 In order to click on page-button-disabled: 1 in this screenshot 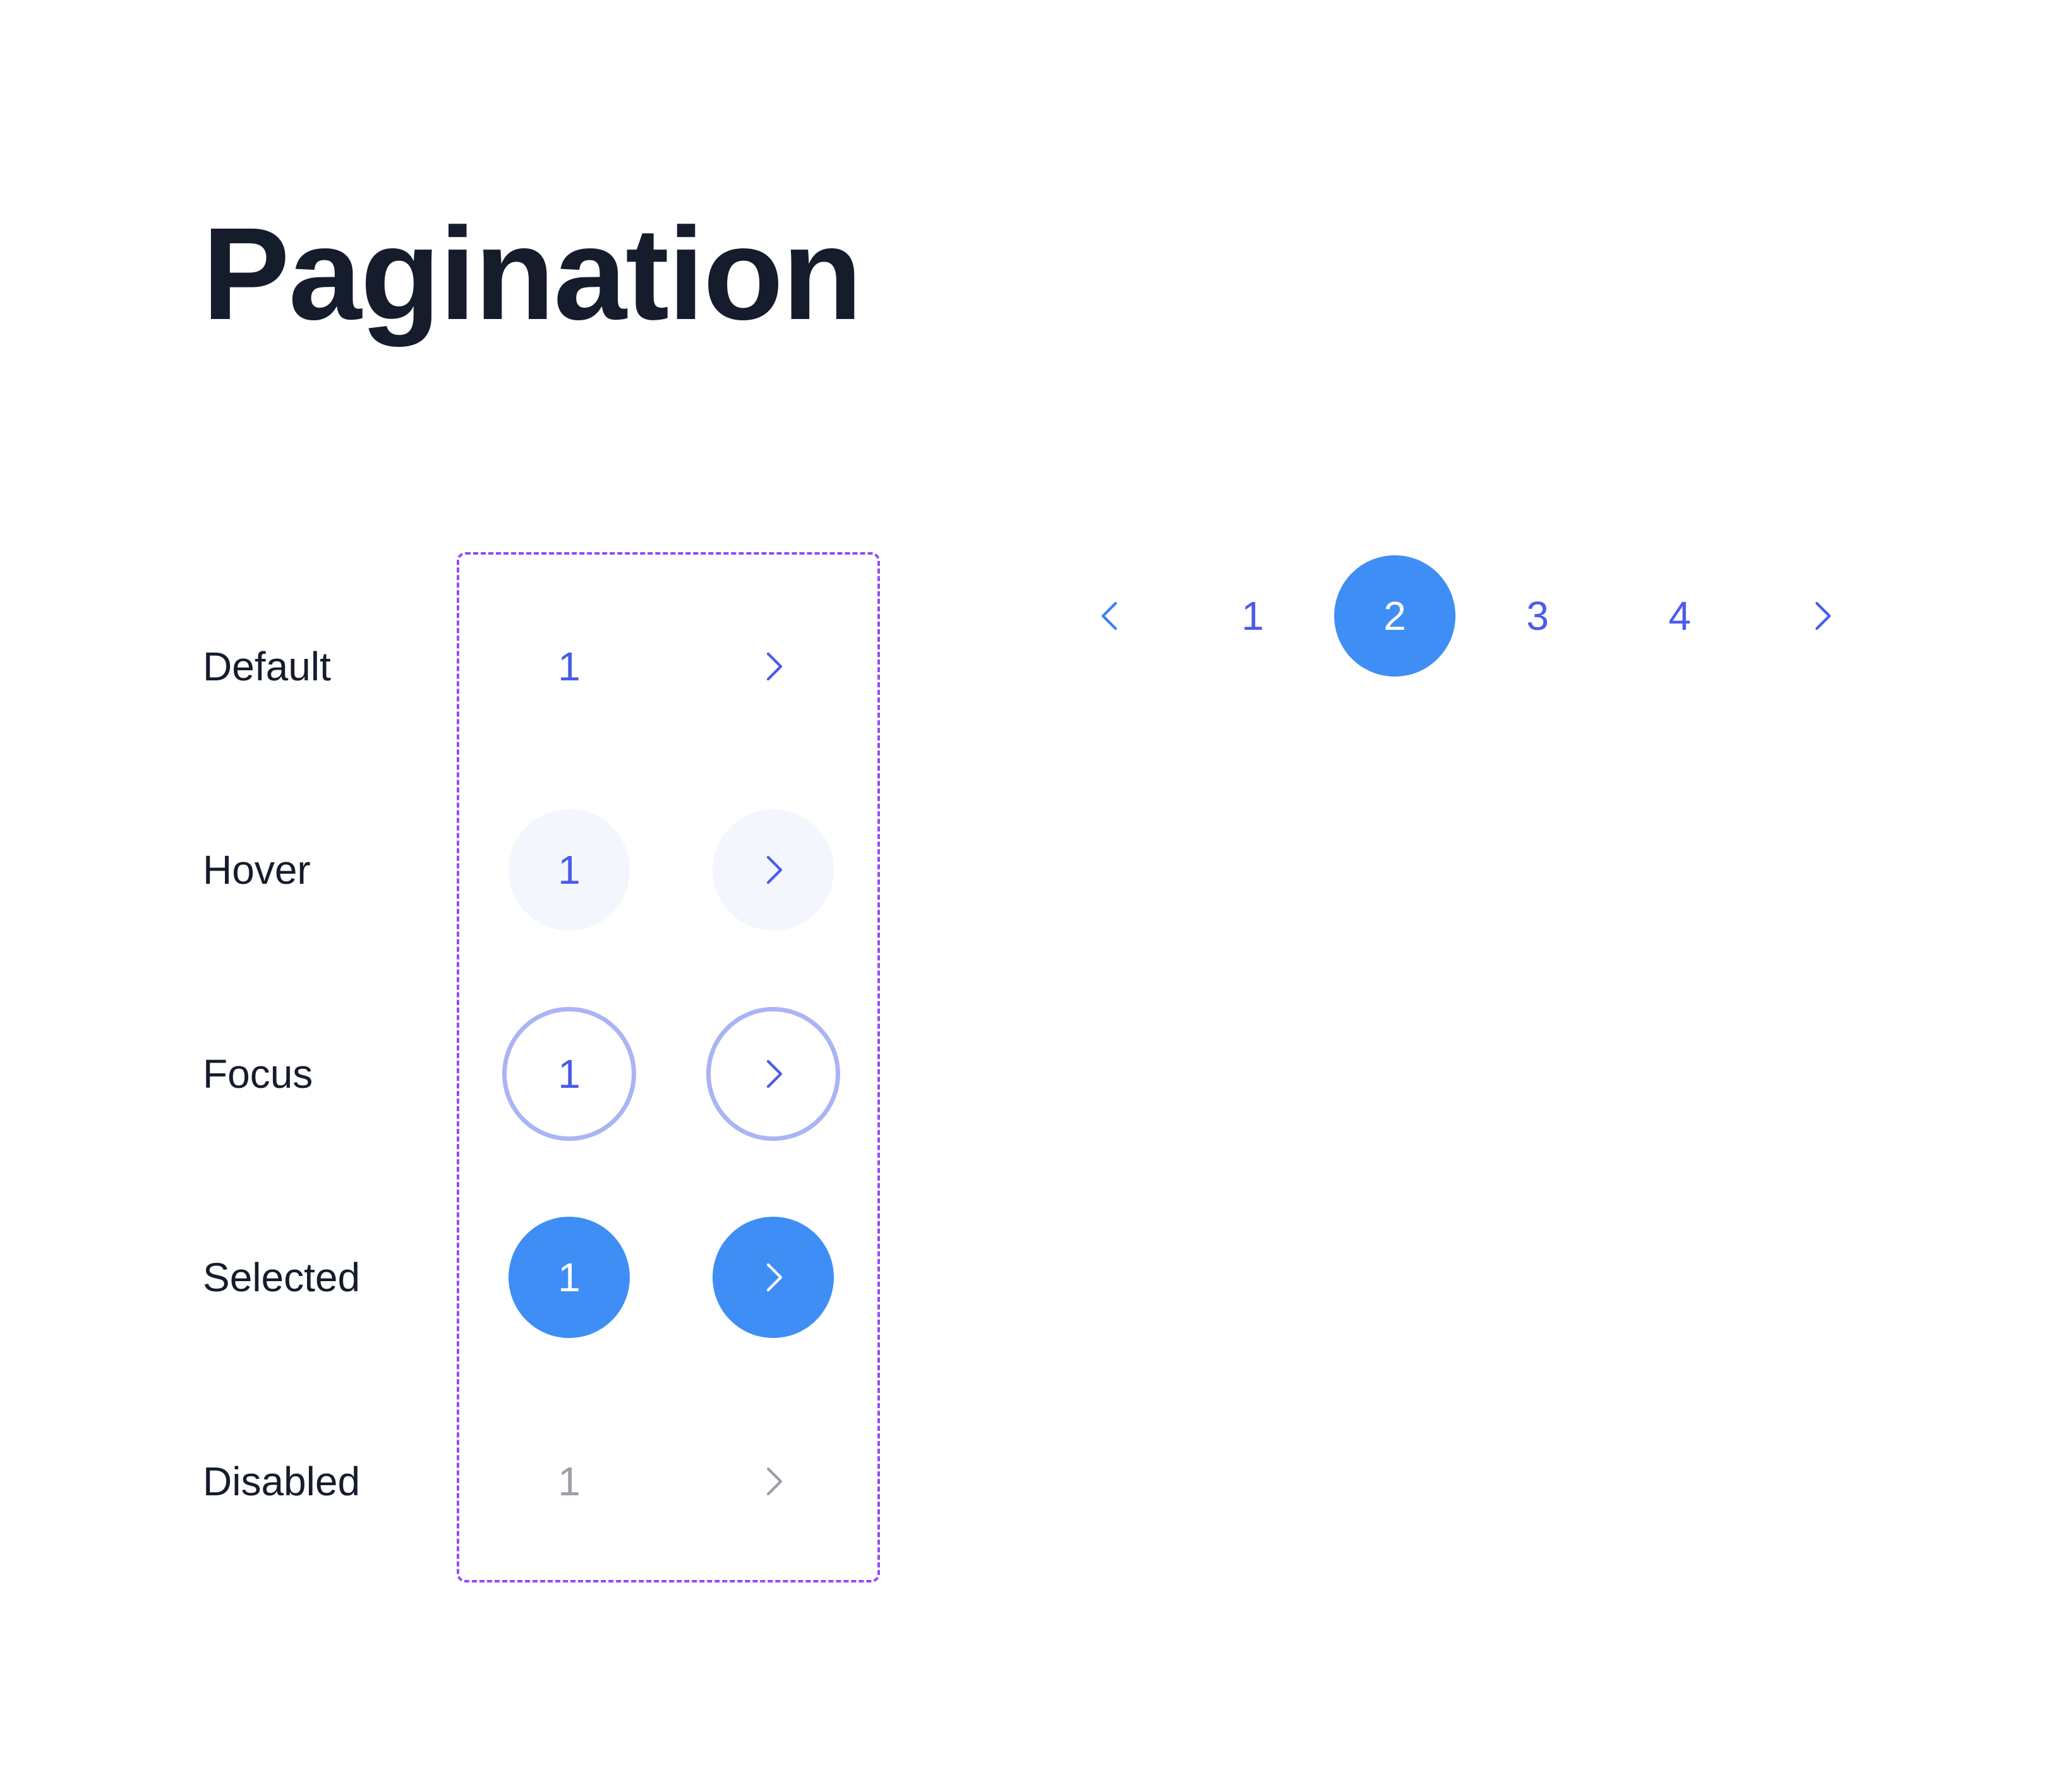, I will do `click(569, 1481)`.